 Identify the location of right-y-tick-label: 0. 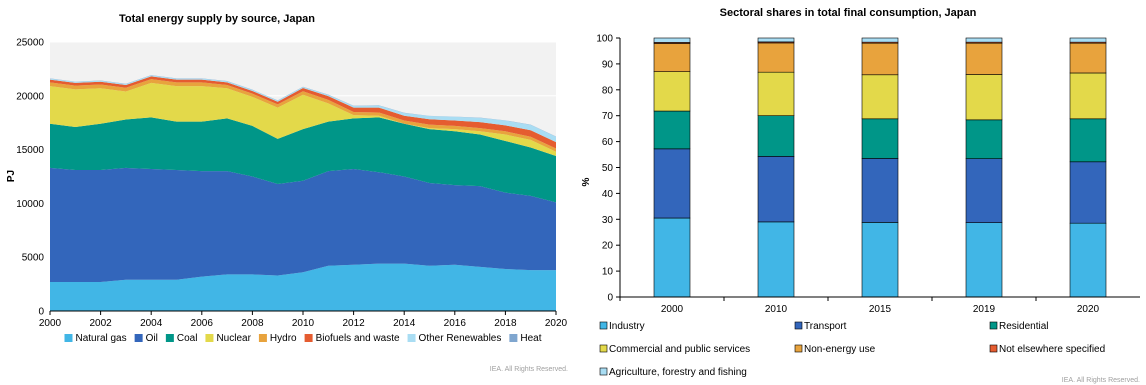
(610, 298).